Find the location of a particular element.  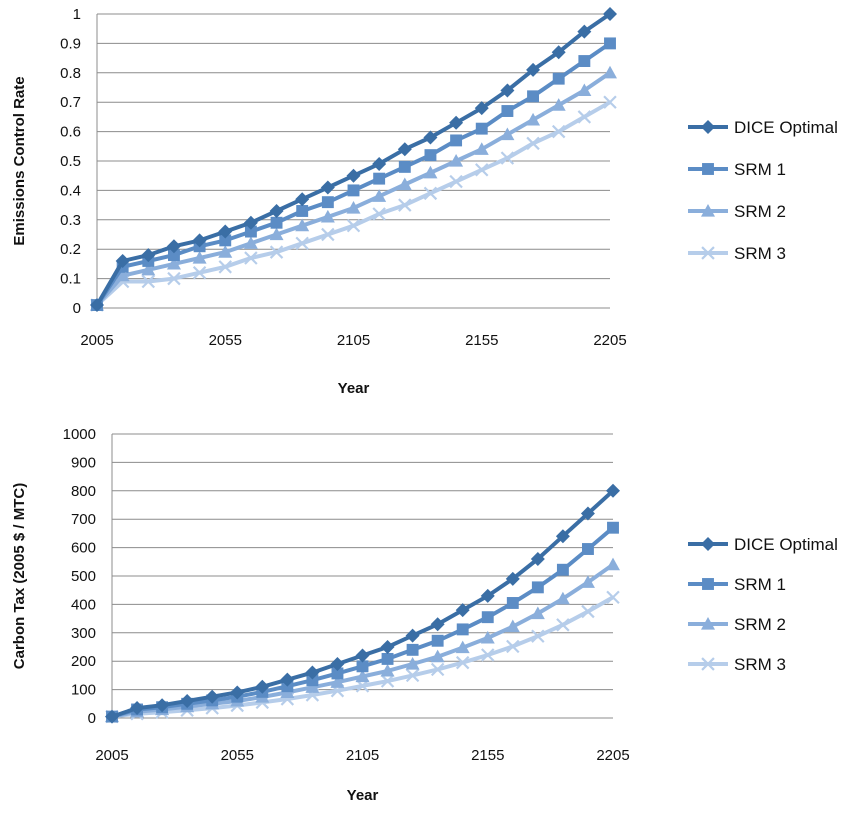

y-tick-label: 500 is located at coordinates (83, 576).